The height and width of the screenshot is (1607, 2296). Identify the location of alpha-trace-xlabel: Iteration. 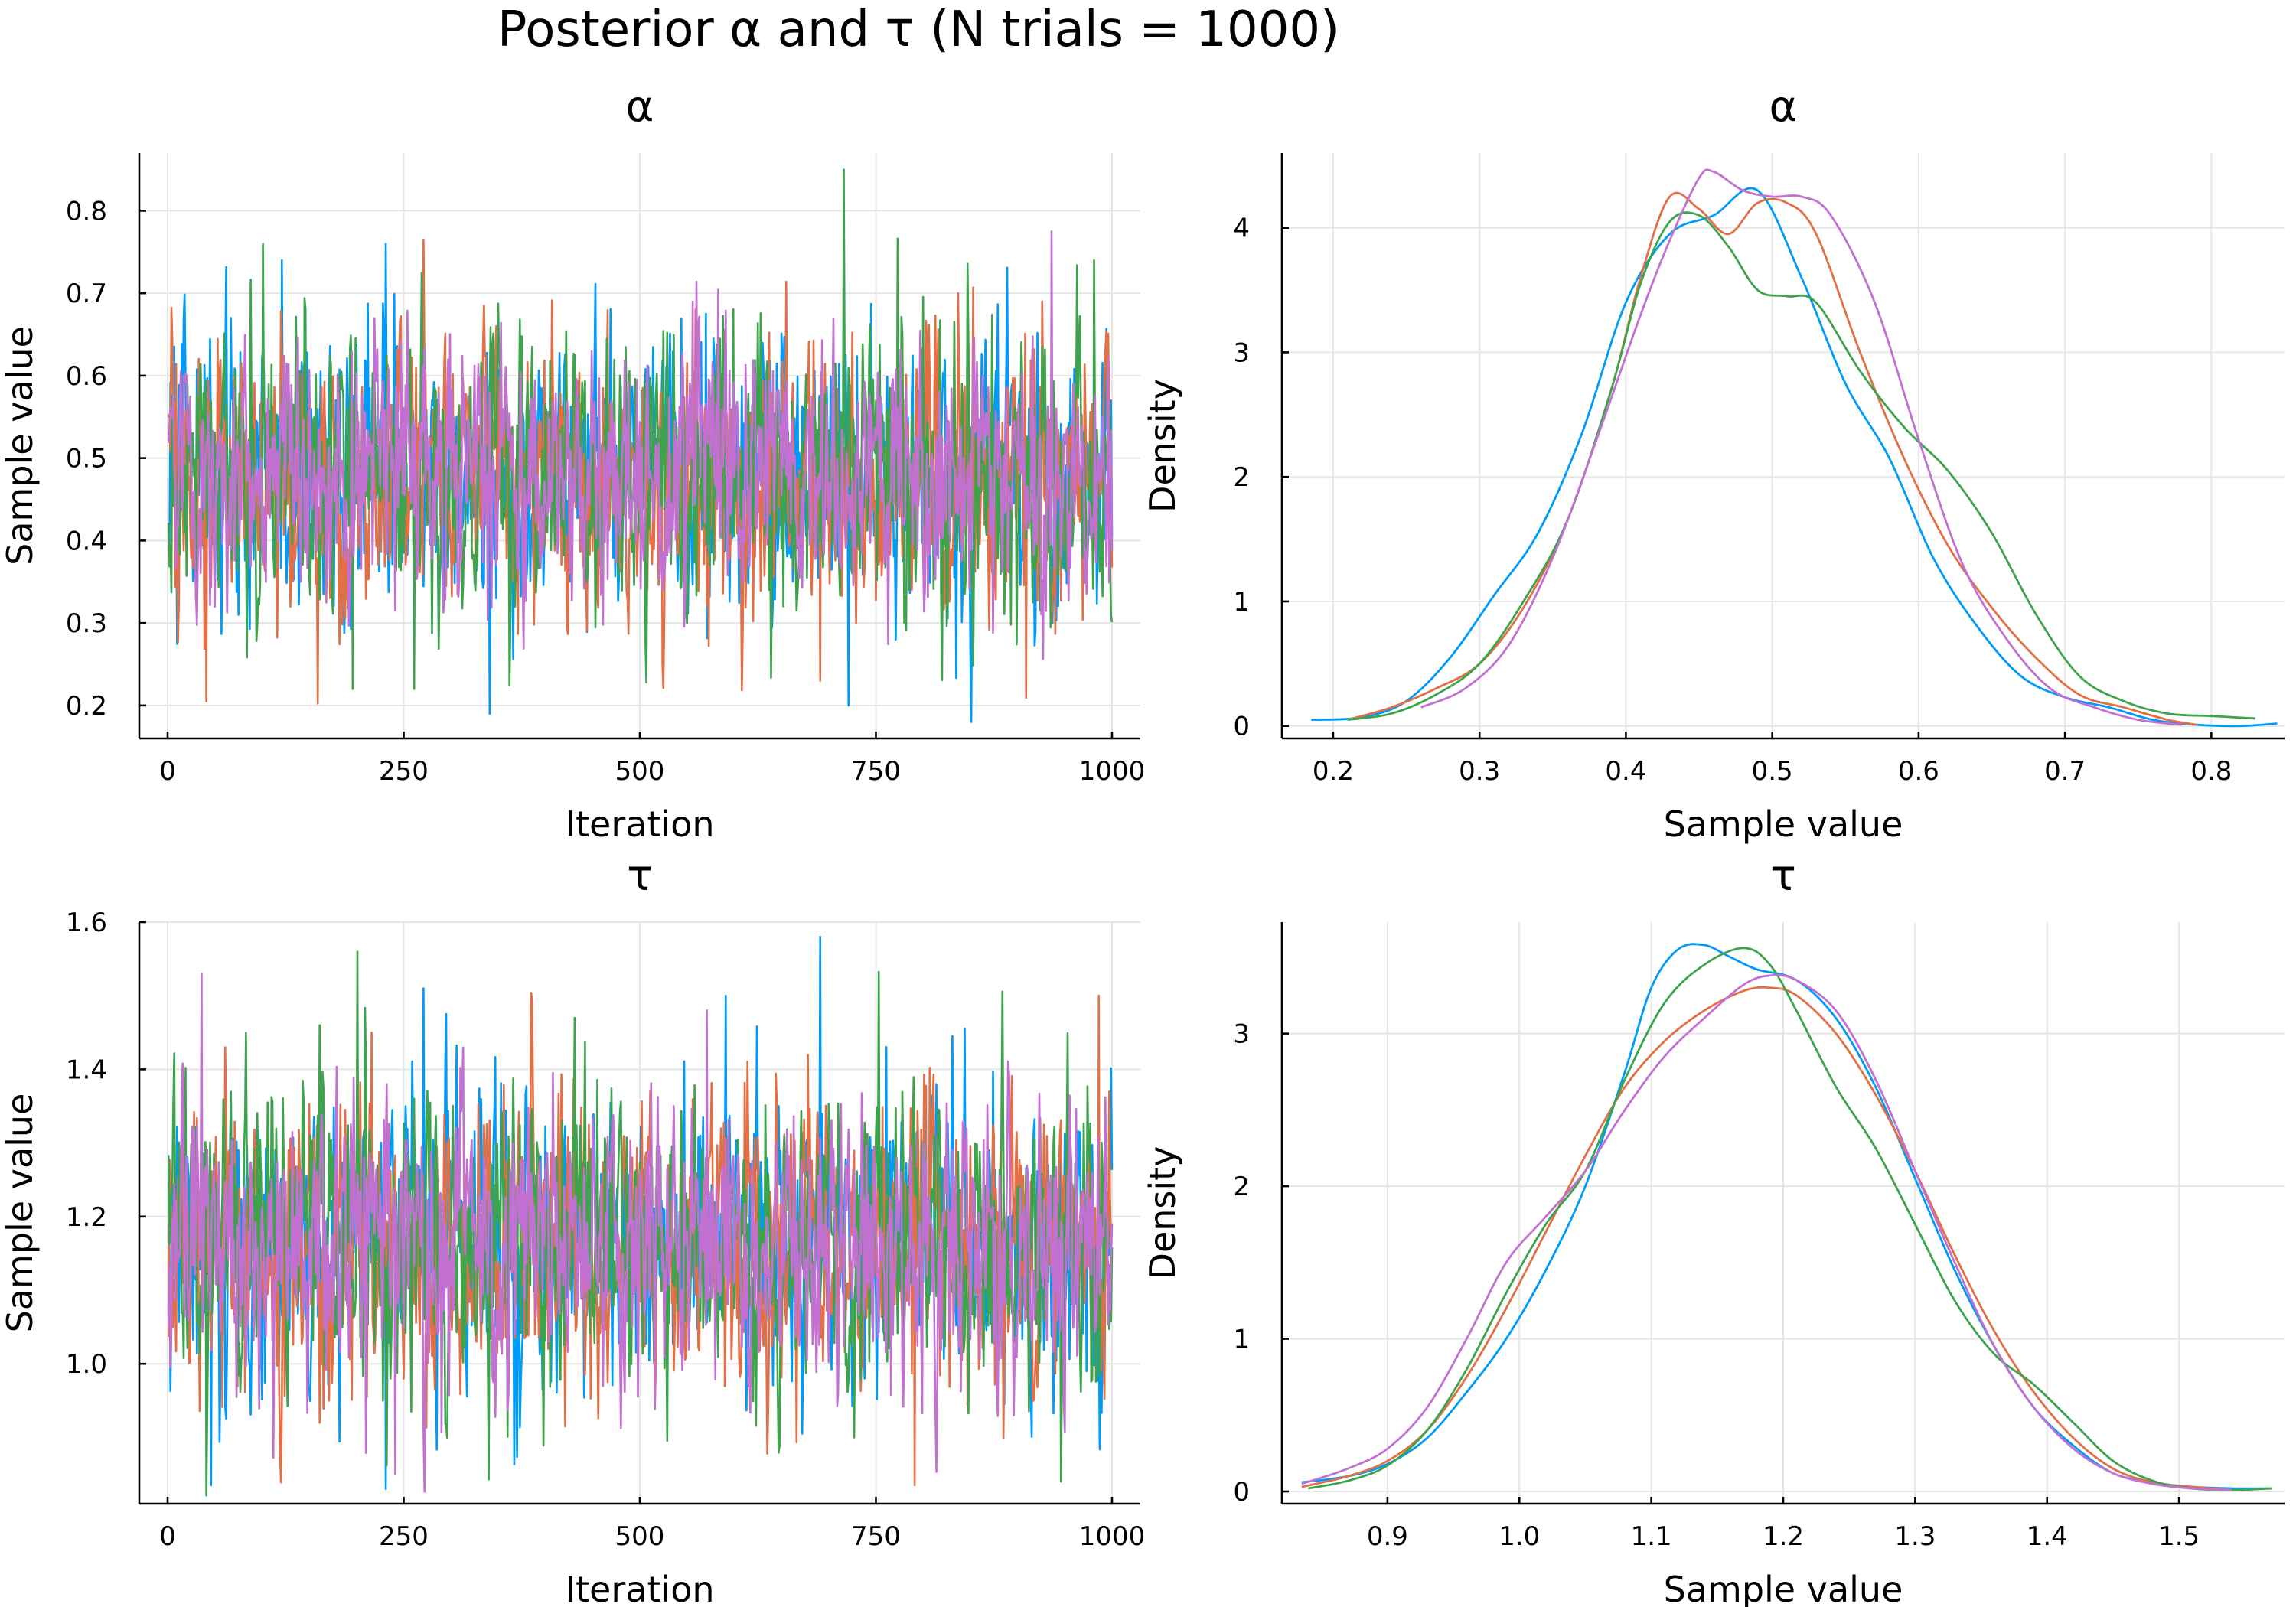
(639, 825).